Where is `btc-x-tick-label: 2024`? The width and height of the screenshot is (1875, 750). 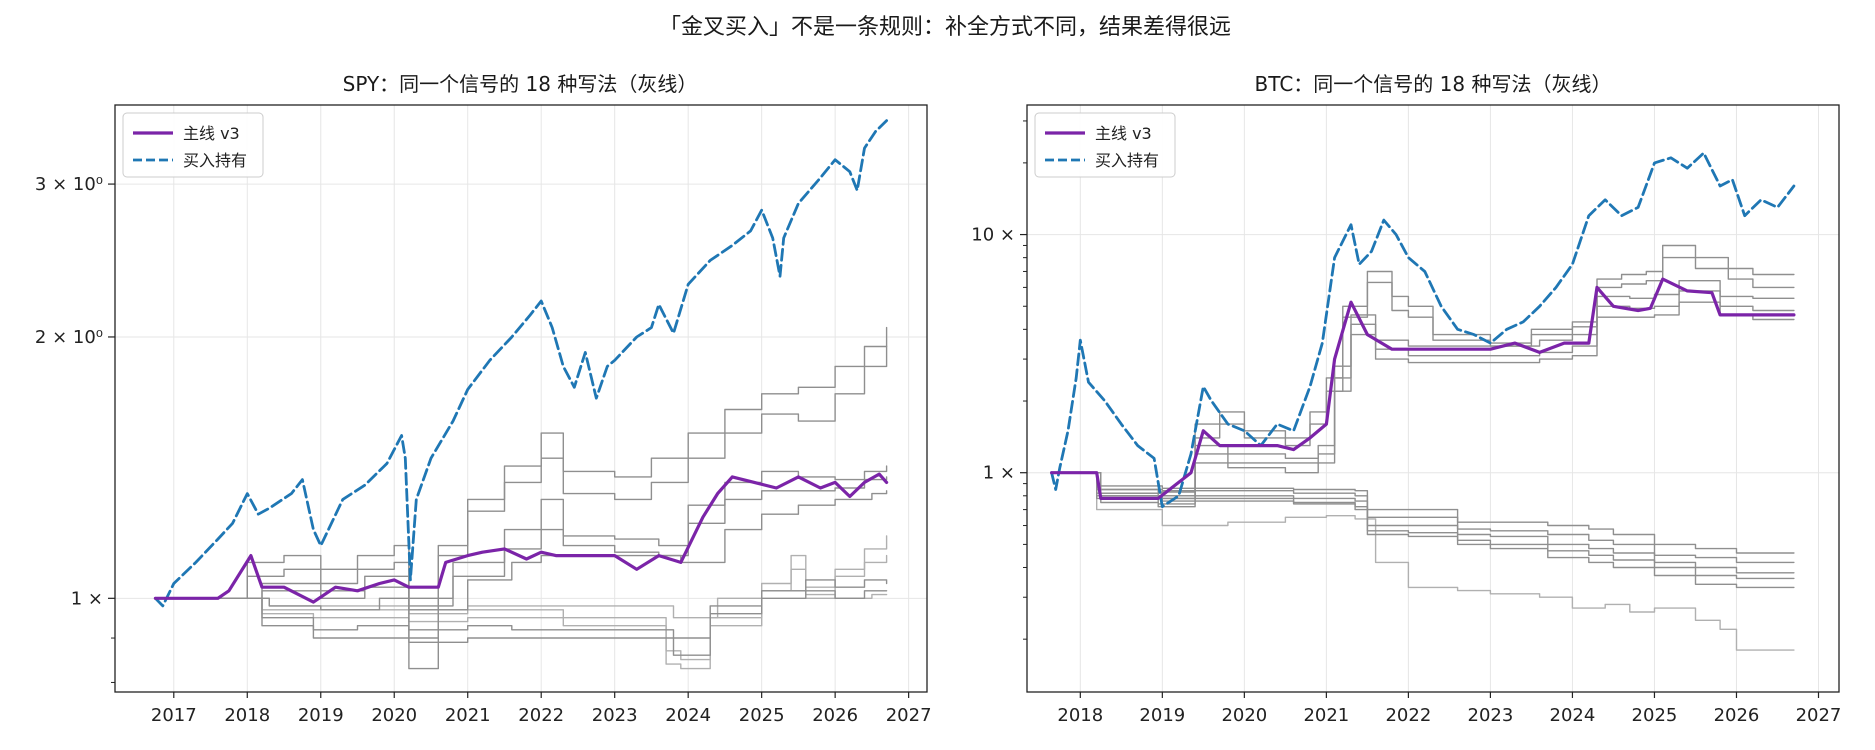 btc-x-tick-label: 2024 is located at coordinates (1573, 715).